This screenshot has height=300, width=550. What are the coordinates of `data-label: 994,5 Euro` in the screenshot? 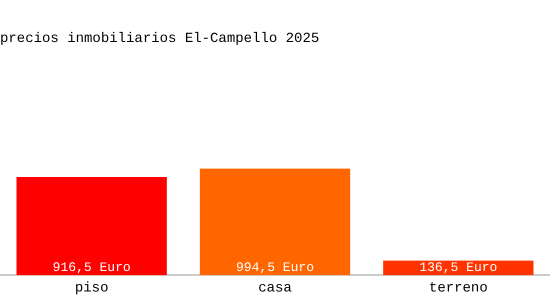 It's located at (275, 268).